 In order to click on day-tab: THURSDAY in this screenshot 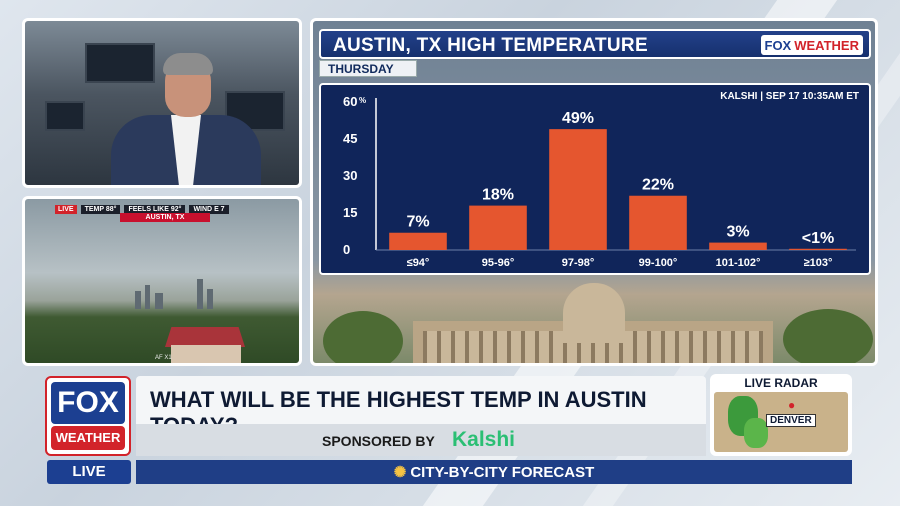, I will do `click(368, 68)`.